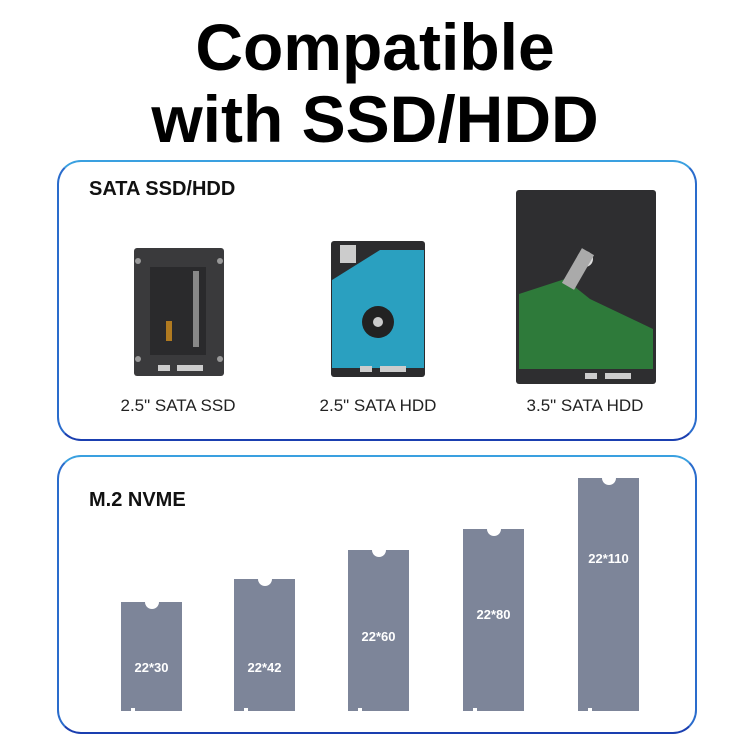 The image size is (750, 750). Describe the element at coordinates (151, 656) in the screenshot. I see `m2-board-2230: 22*30` at that location.